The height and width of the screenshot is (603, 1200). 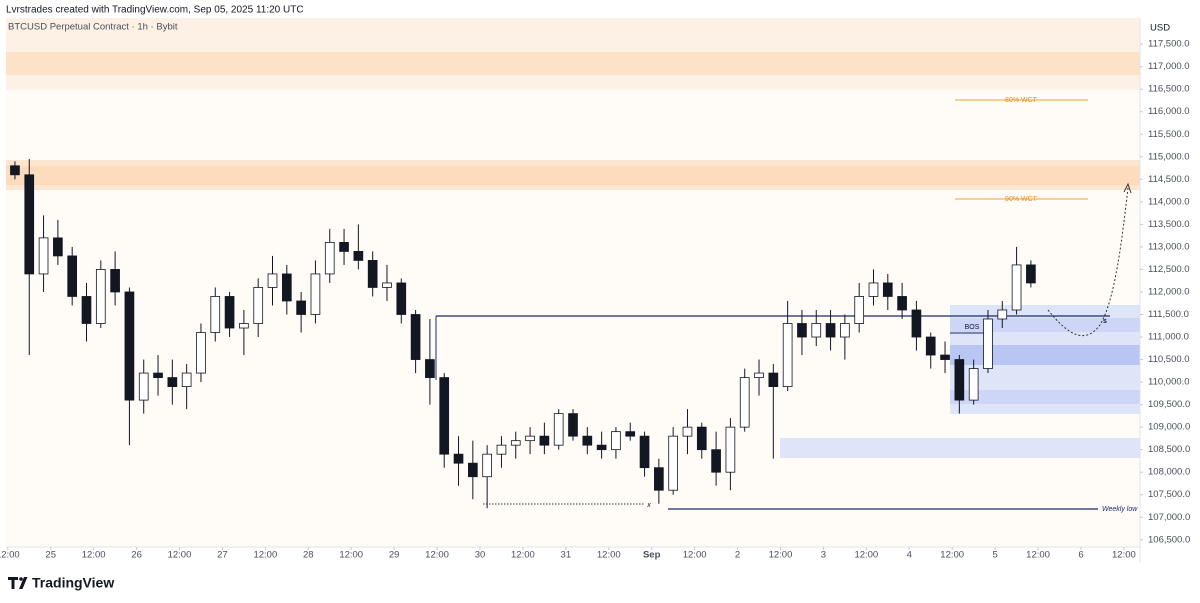 I want to click on weekly-low-label: Weekly low -, so click(x=1122, y=509).